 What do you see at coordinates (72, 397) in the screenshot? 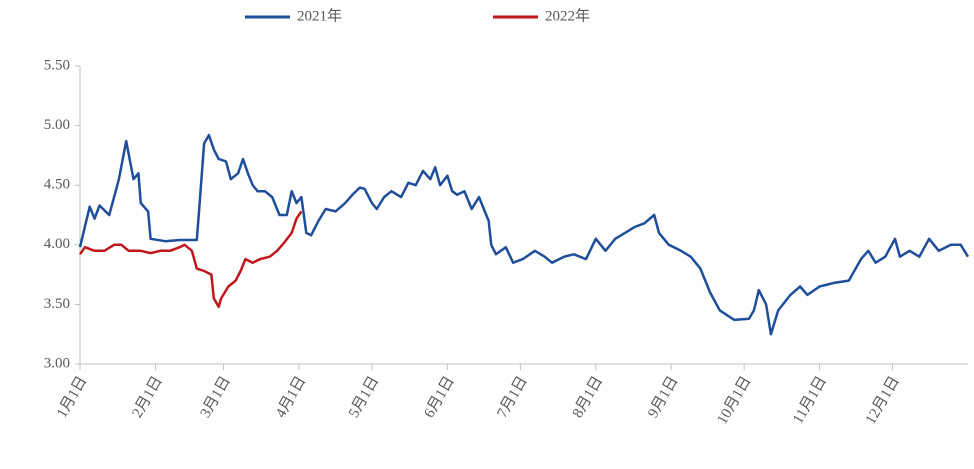
I see `x-tick-label: 1月1日` at bounding box center [72, 397].